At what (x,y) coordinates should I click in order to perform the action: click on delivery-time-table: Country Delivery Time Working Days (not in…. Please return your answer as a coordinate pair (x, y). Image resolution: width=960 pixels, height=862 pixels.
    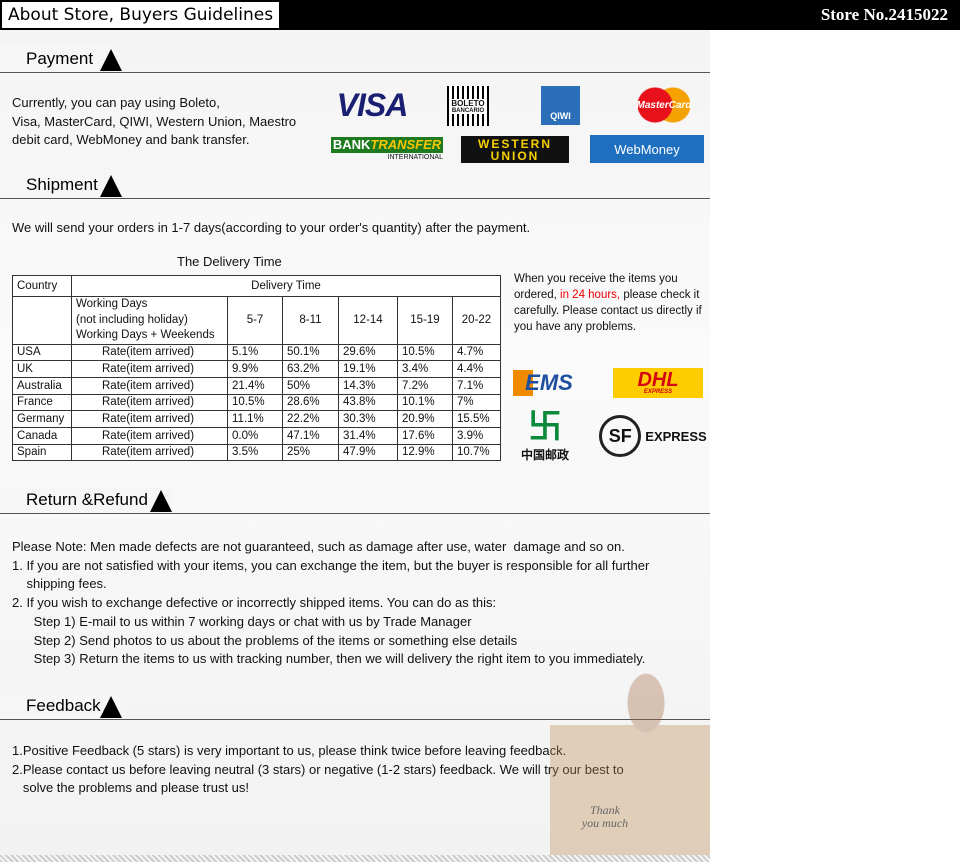
    Looking at the image, I should click on (256, 368).